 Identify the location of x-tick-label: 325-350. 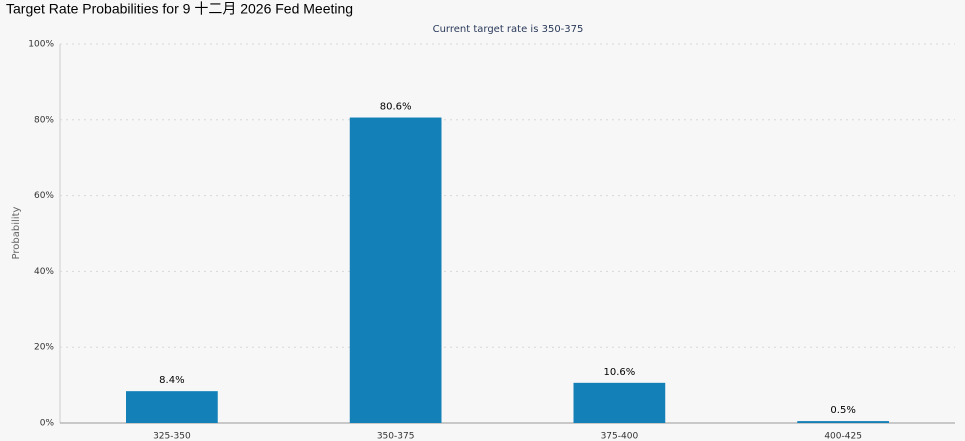
(172, 436).